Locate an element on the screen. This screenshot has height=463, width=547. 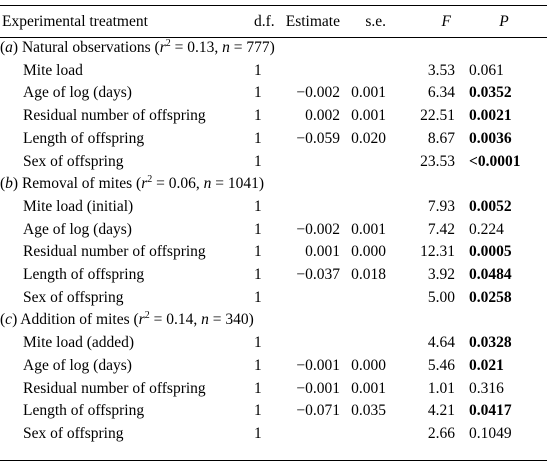
header-f: F is located at coordinates (446, 21).